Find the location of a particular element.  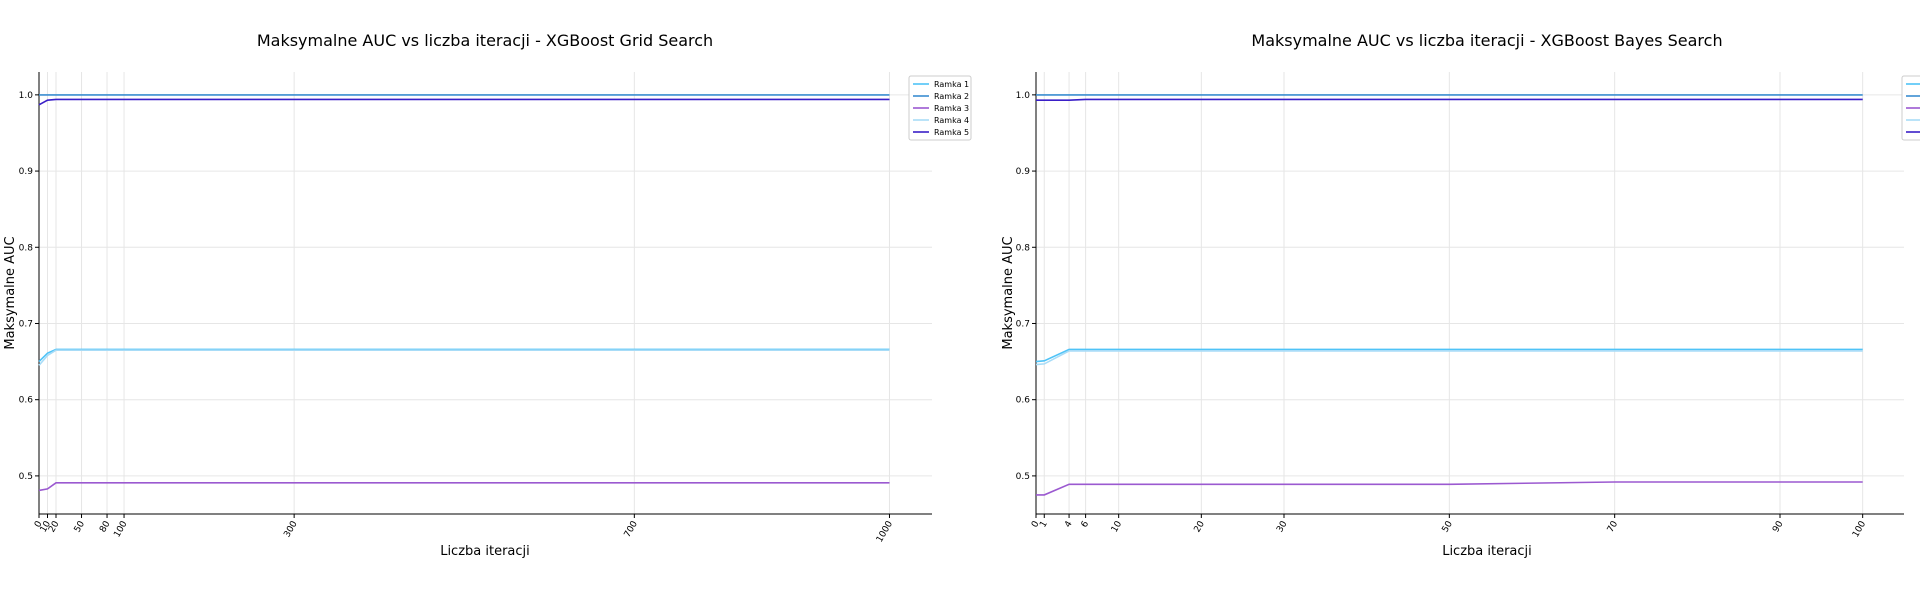

legend-entry: Ramka 4 is located at coordinates (951, 120).